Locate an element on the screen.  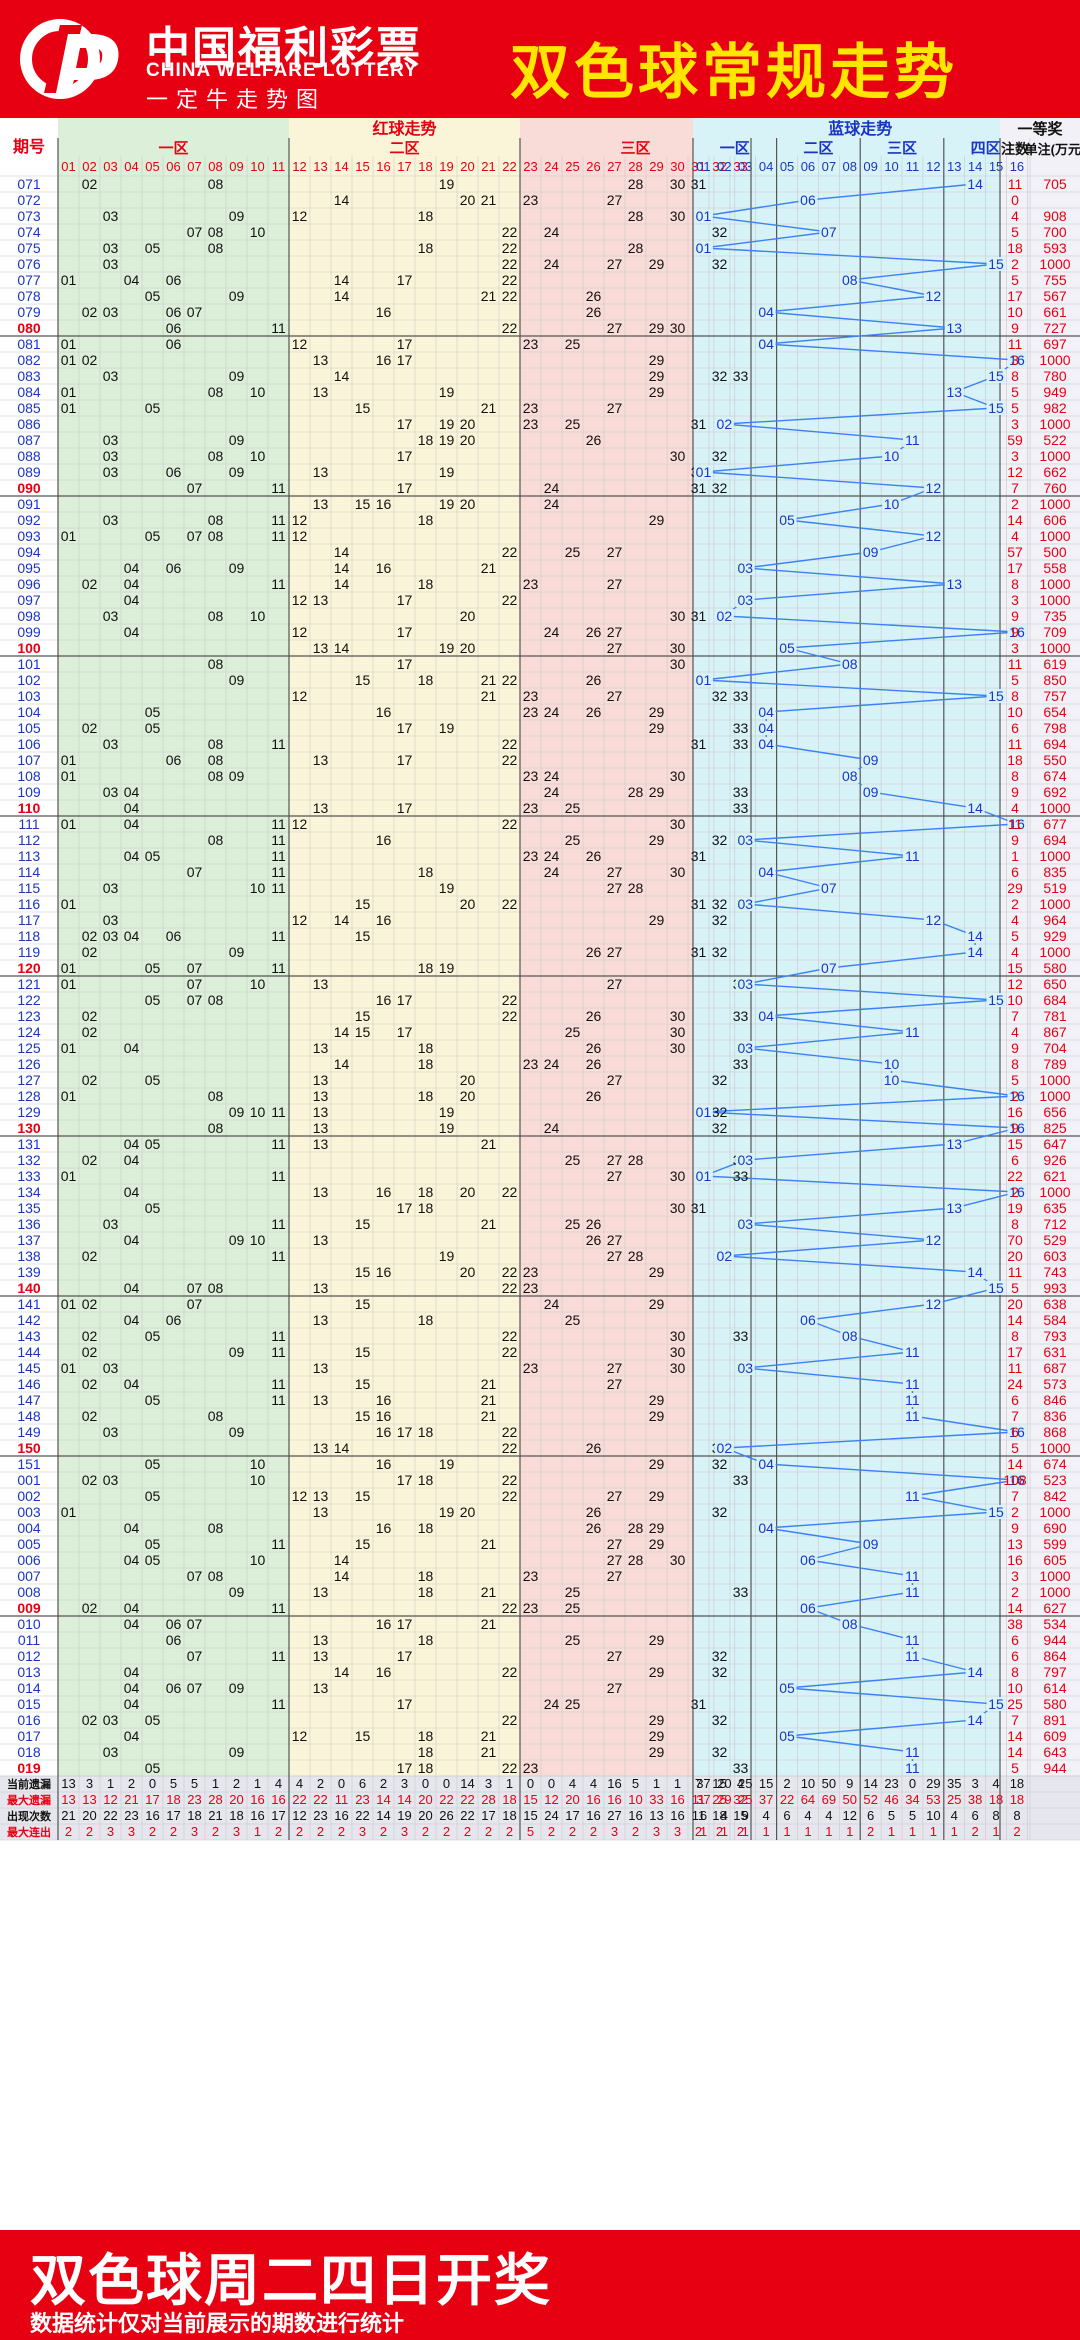
stats-value: 26 is located at coordinates (446, 1815).